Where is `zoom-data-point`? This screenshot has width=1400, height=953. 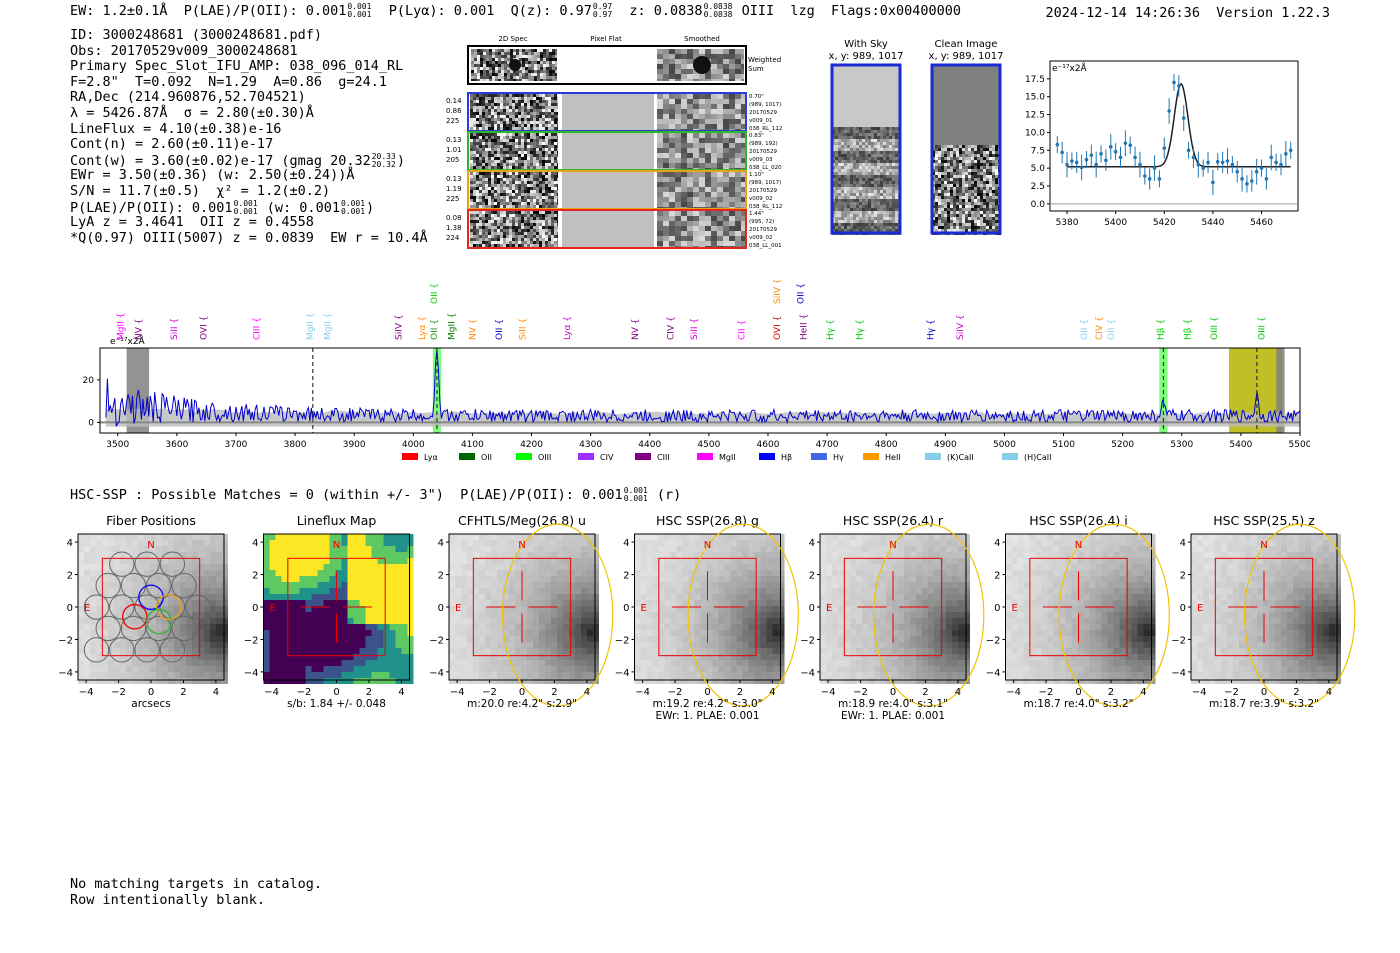
zoom-data-point is located at coordinates (1213, 182).